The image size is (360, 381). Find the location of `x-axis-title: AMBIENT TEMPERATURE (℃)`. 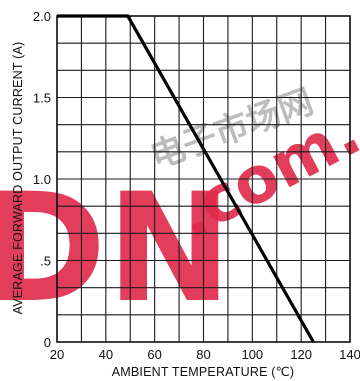

x-axis-title: AMBIENT TEMPERATURE (℃) is located at coordinates (203, 372).